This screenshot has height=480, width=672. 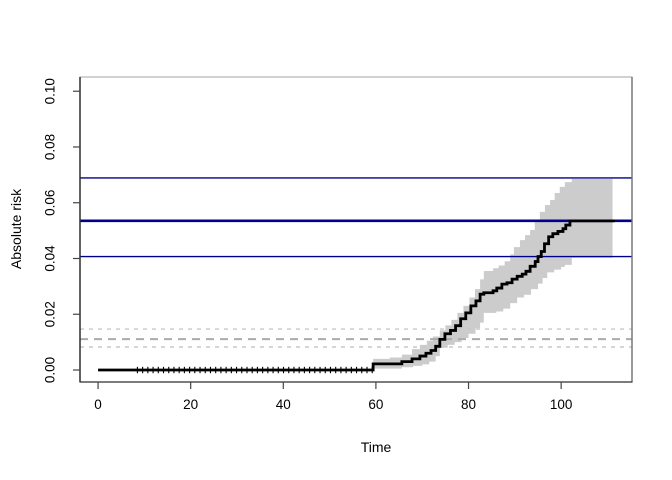 What do you see at coordinates (50, 258) in the screenshot?
I see `y-tick-label: 0.04` at bounding box center [50, 258].